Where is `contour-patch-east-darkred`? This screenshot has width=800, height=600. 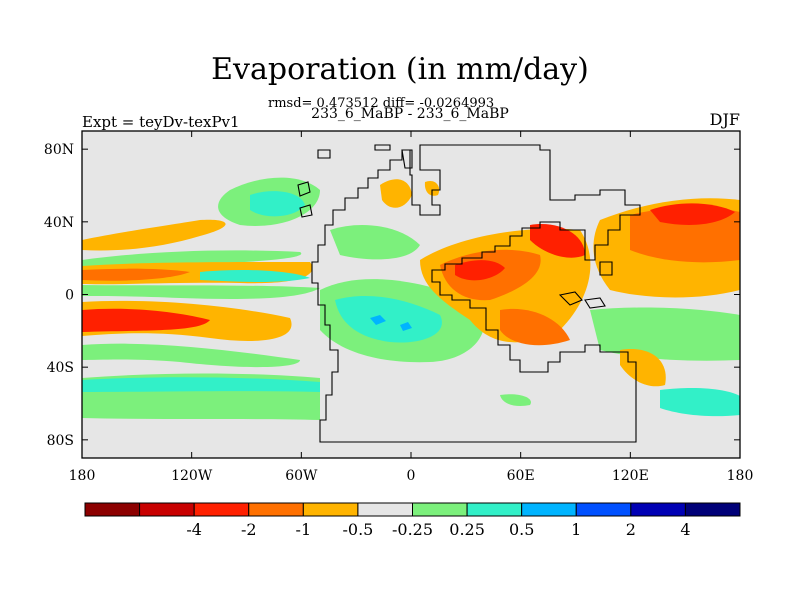
contour-patch-east-darkred is located at coordinates (480, 270).